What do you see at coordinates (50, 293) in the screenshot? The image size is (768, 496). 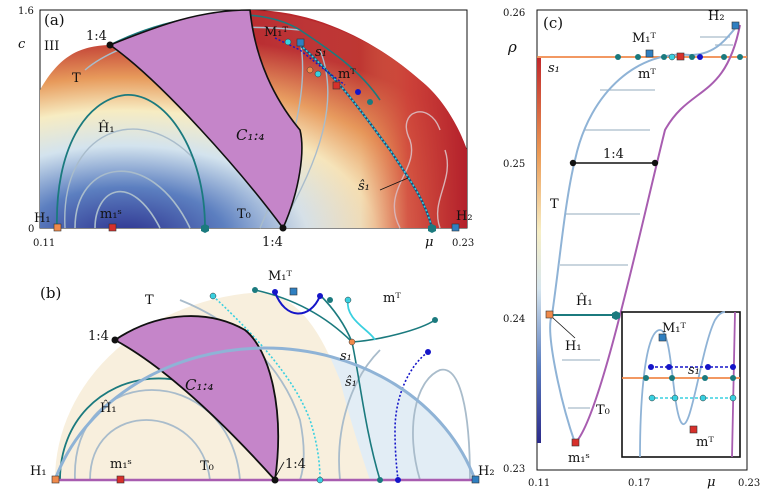 I see `panel-b-label: (b)` at bounding box center [50, 293].